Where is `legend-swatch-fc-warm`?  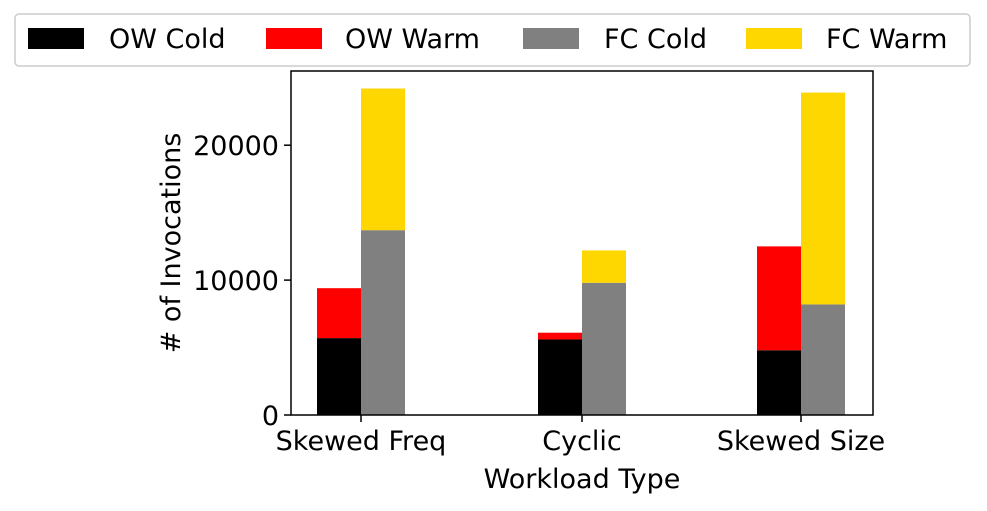 legend-swatch-fc-warm is located at coordinates (774, 38).